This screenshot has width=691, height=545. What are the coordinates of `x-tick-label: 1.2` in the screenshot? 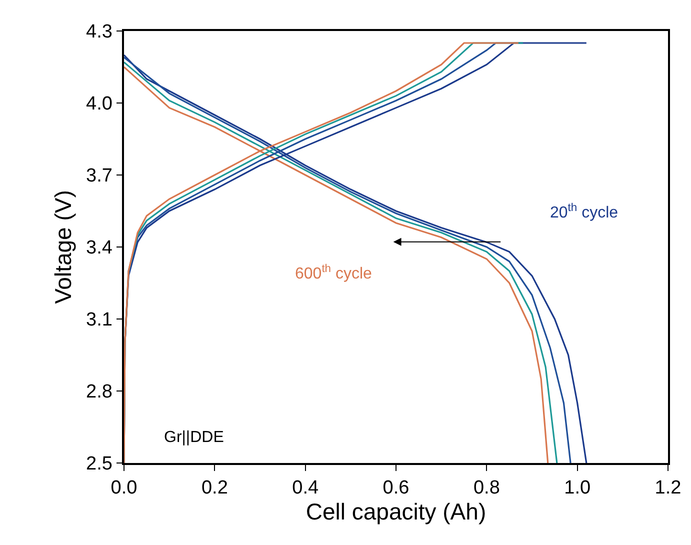 It's located at (668, 488).